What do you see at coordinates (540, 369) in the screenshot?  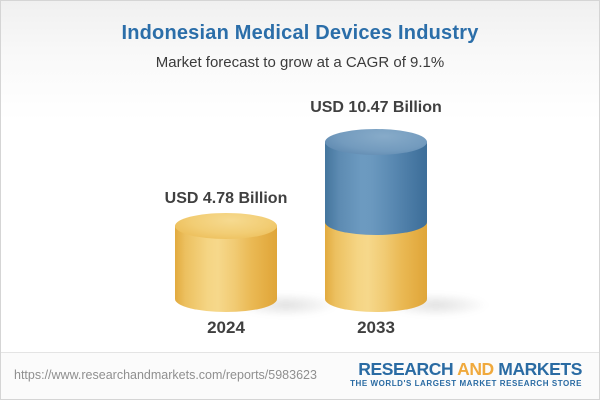 I see `brand-word-markets: MARKETS` at bounding box center [540, 369].